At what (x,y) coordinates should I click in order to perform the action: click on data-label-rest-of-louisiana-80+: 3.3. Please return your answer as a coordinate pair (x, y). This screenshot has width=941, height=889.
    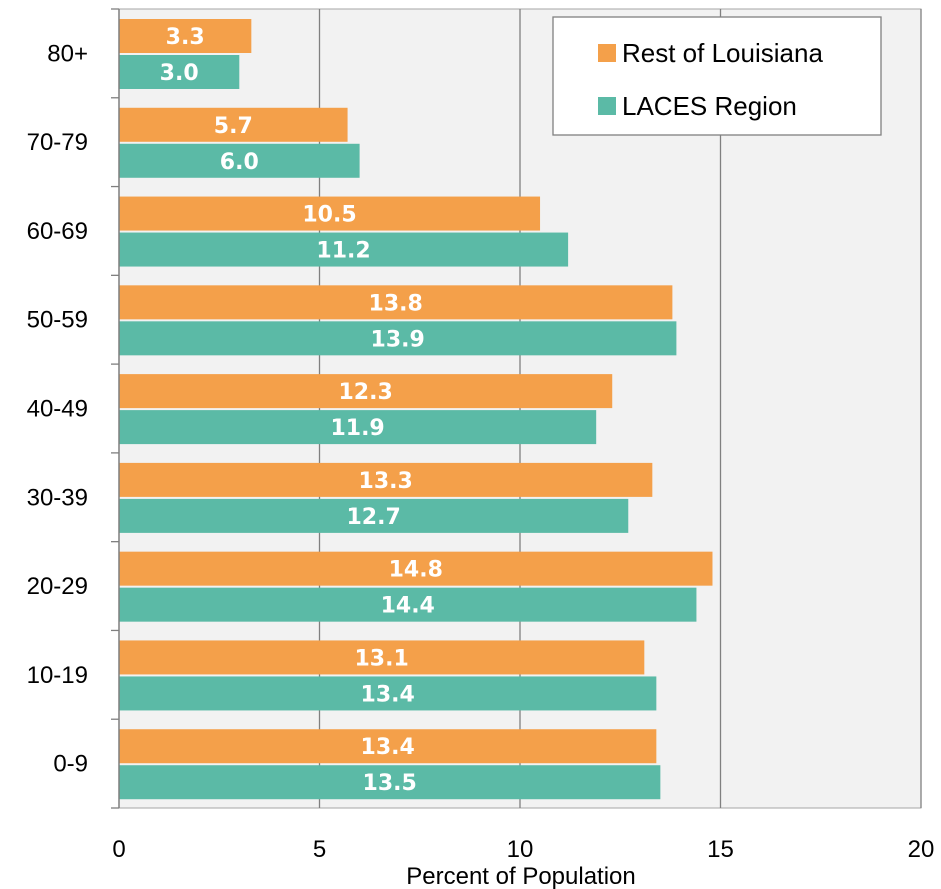
    Looking at the image, I should click on (185, 37).